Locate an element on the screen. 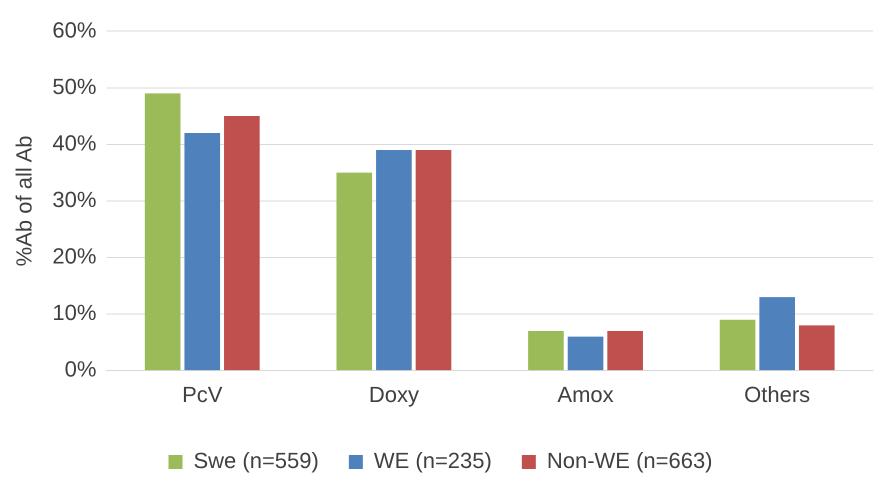  x-tick-label: Doxy is located at coordinates (393, 394).